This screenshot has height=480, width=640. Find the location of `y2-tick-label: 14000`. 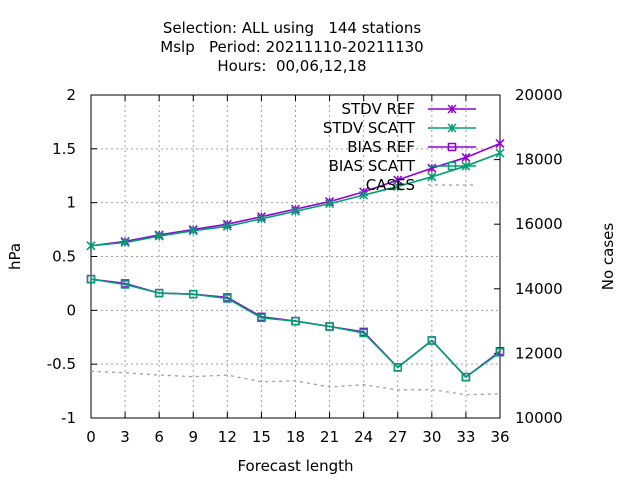

y2-tick-label: 14000 is located at coordinates (539, 289).